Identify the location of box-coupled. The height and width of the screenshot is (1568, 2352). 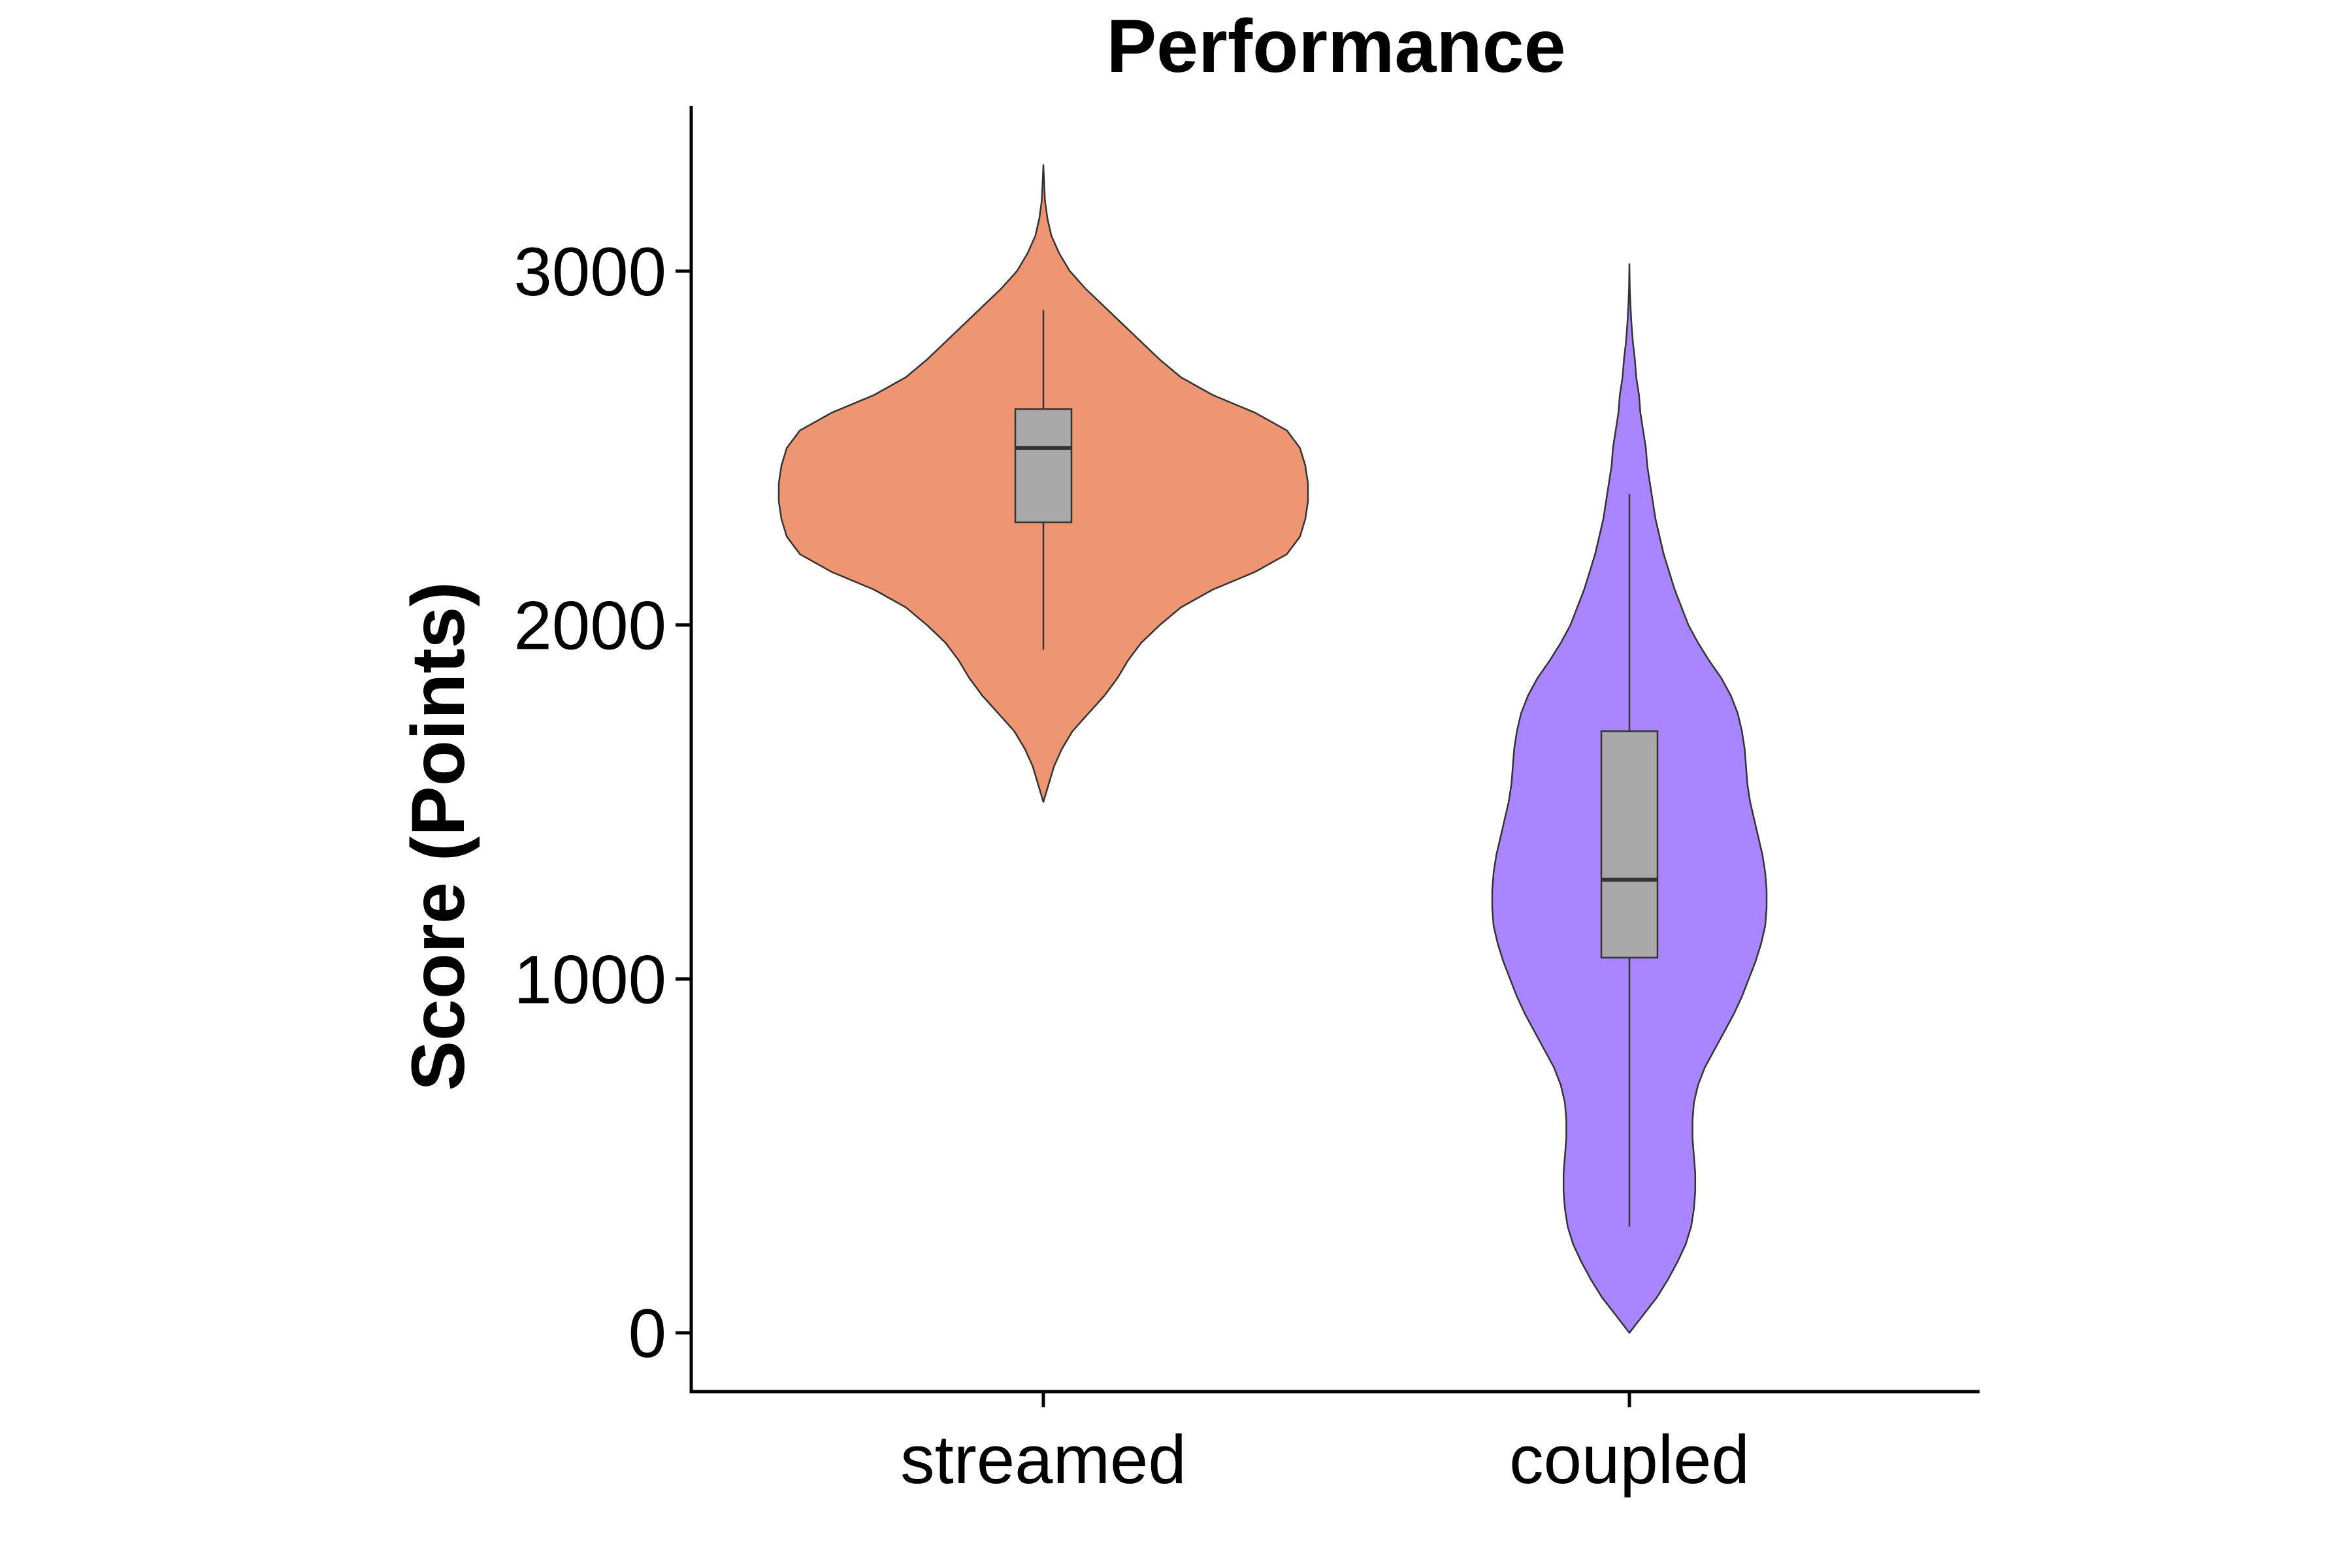
(1629, 844).